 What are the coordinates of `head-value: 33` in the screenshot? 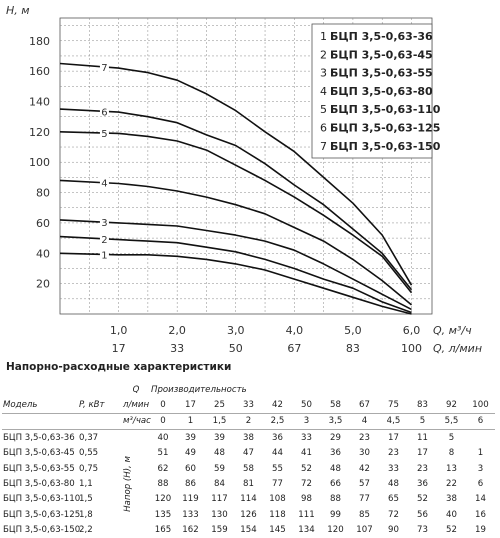 It's located at (393, 468).